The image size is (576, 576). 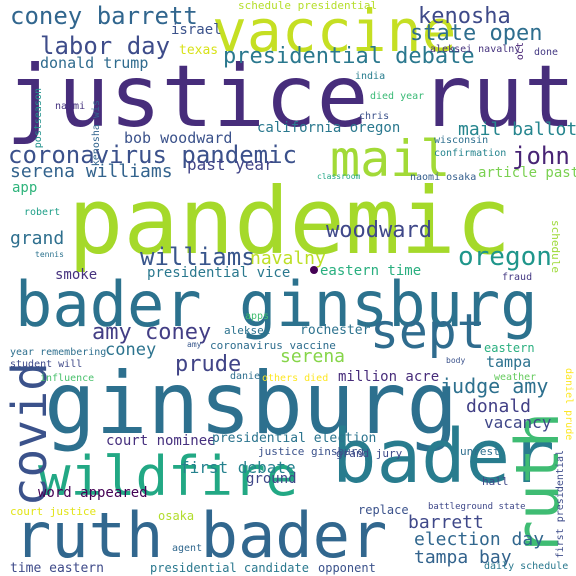 What do you see at coordinates (446, 522) in the screenshot?
I see `word-barrett: barrett` at bounding box center [446, 522].